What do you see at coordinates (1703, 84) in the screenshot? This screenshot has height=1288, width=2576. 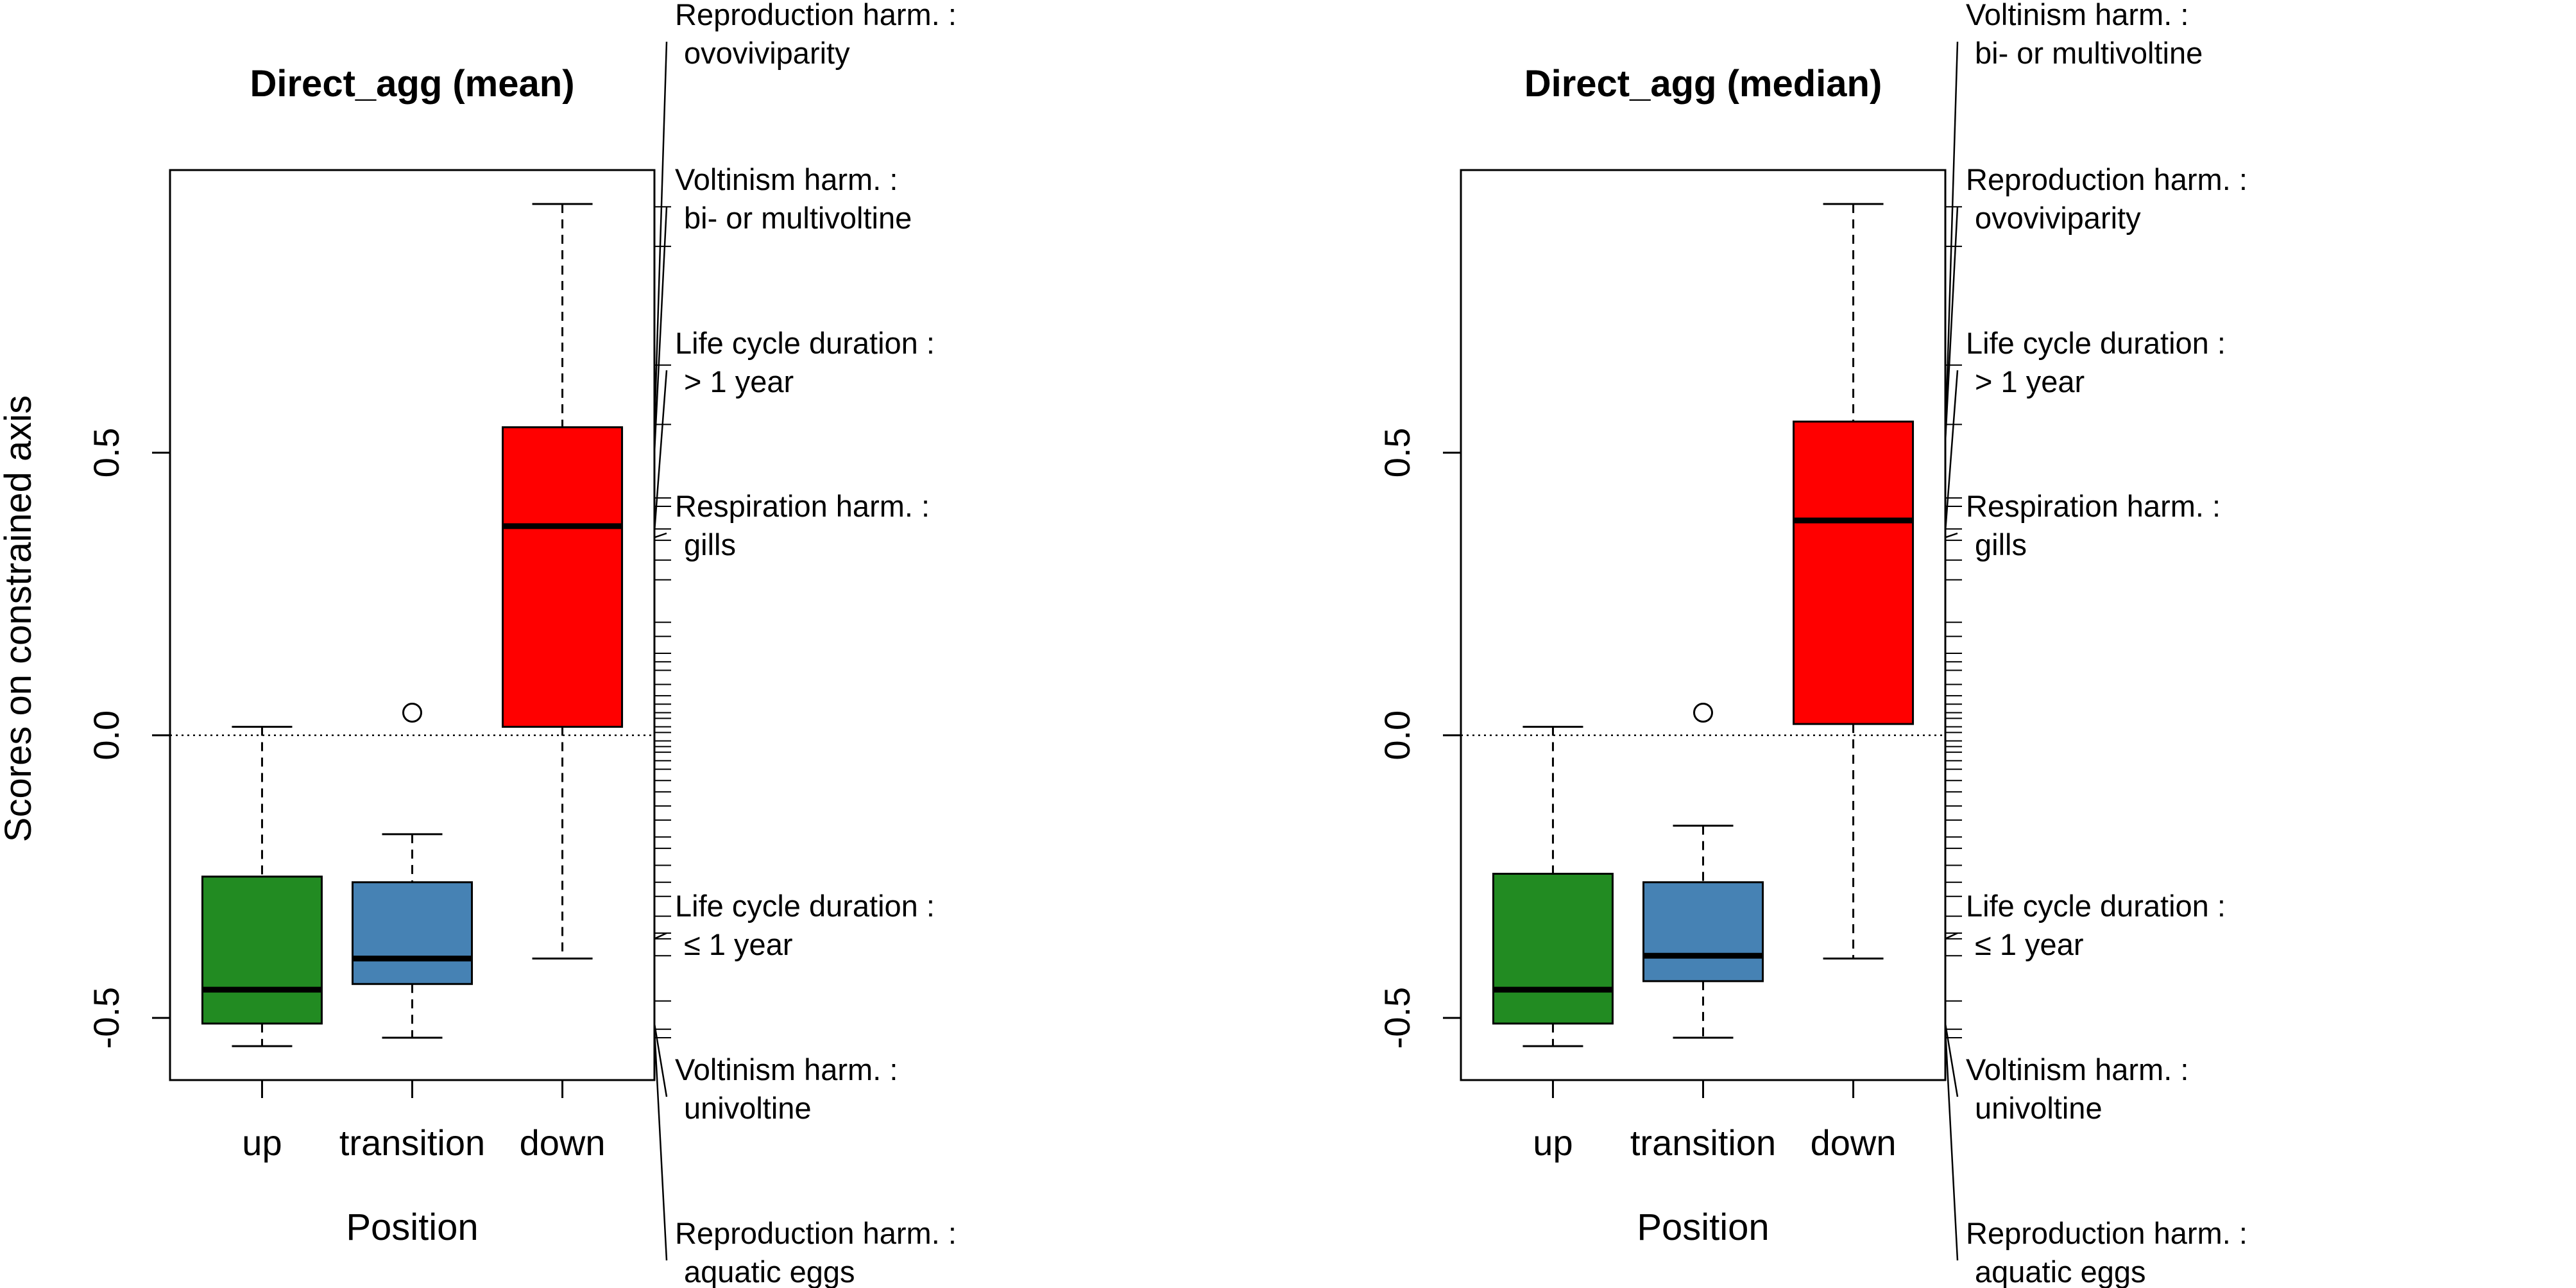 I see `chart-title: Direct_agg (median)` at bounding box center [1703, 84].